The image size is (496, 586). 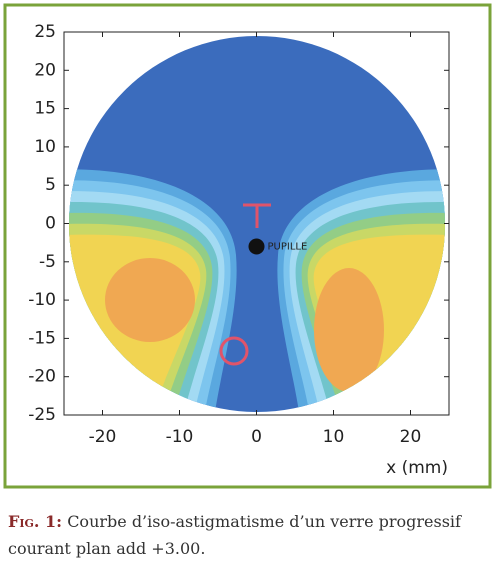 I want to click on y-tick-label: 10, so click(x=45, y=147).